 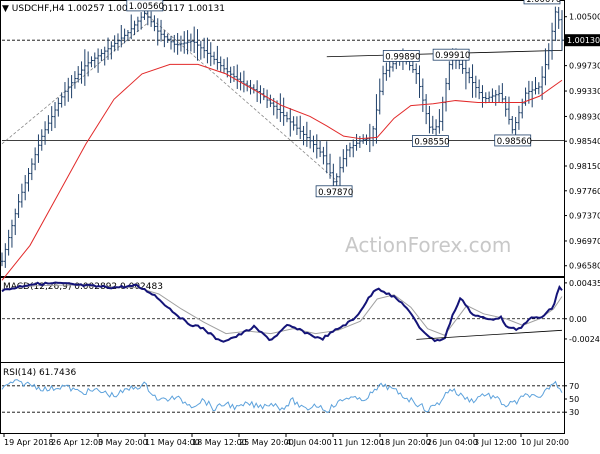 I want to click on time-tick-label: 25 May 20:00, so click(x=266, y=442).